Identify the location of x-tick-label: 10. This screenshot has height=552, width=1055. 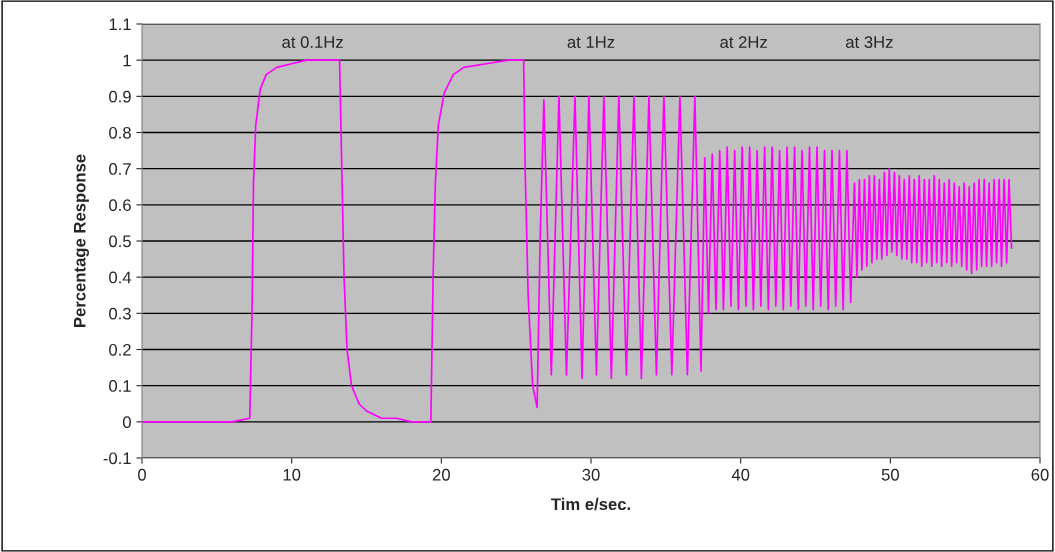
(292, 474).